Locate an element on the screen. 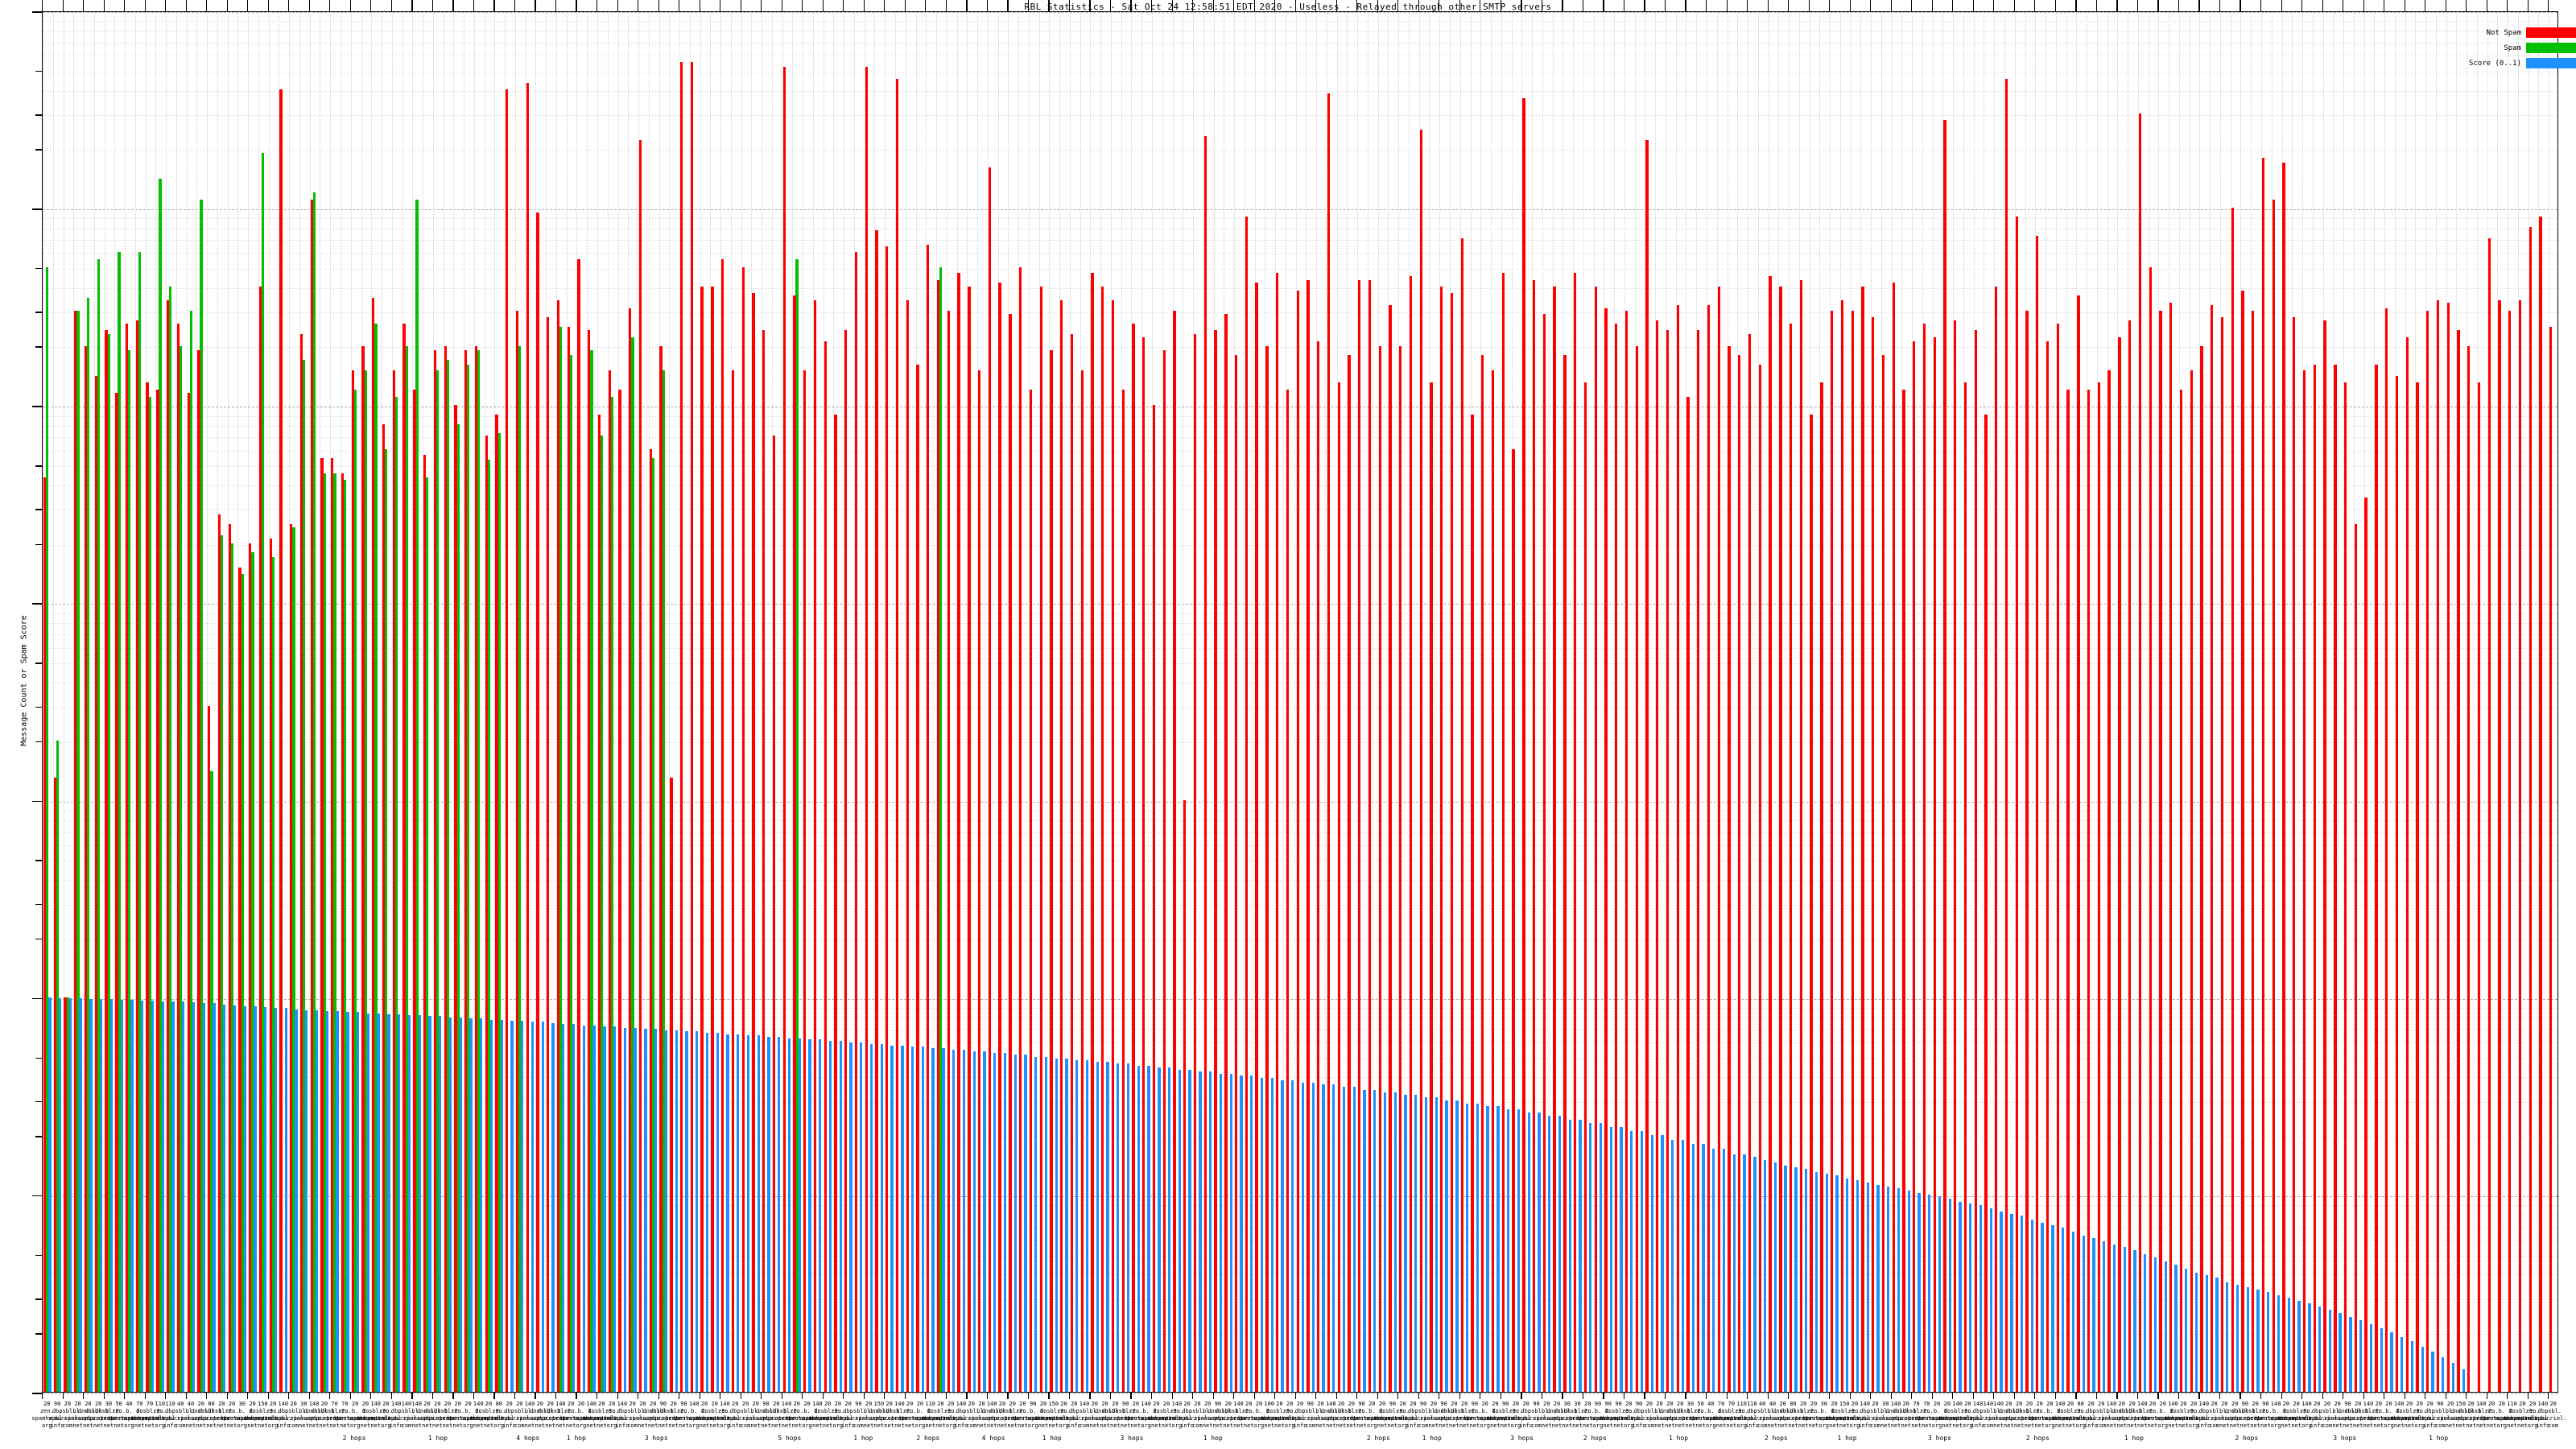  x-axis-label-line: 140 is located at coordinates (786, 1404).